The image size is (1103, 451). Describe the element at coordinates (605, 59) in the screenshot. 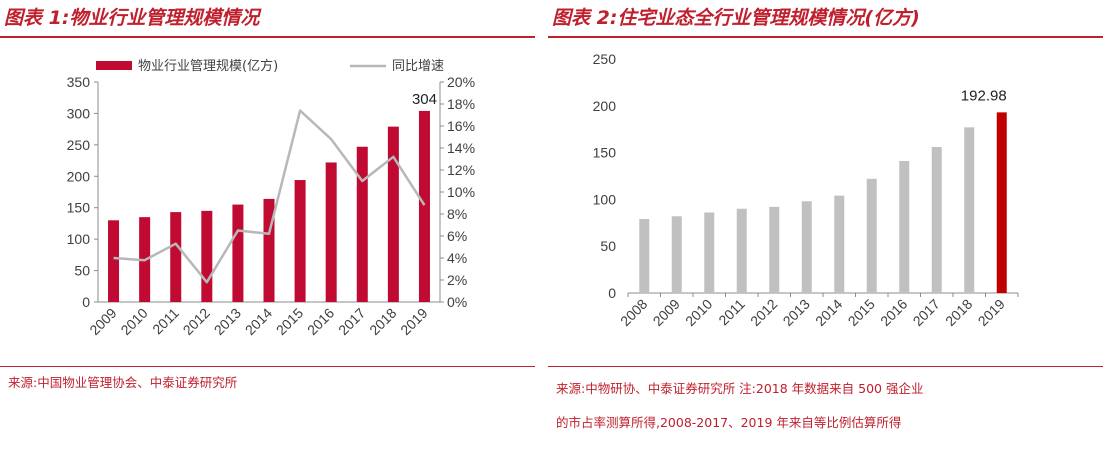

I see `y-tick-label: 250` at that location.